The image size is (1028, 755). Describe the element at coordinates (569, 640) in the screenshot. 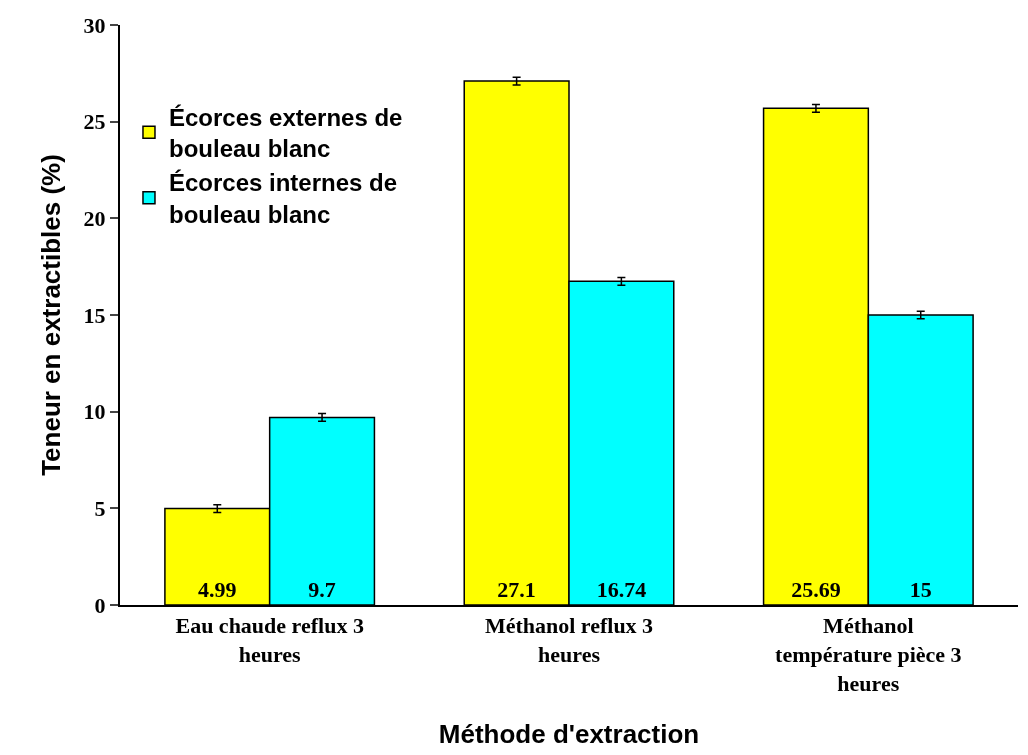

I see `x-tick-label: Méthanol reflux 3 heures` at that location.